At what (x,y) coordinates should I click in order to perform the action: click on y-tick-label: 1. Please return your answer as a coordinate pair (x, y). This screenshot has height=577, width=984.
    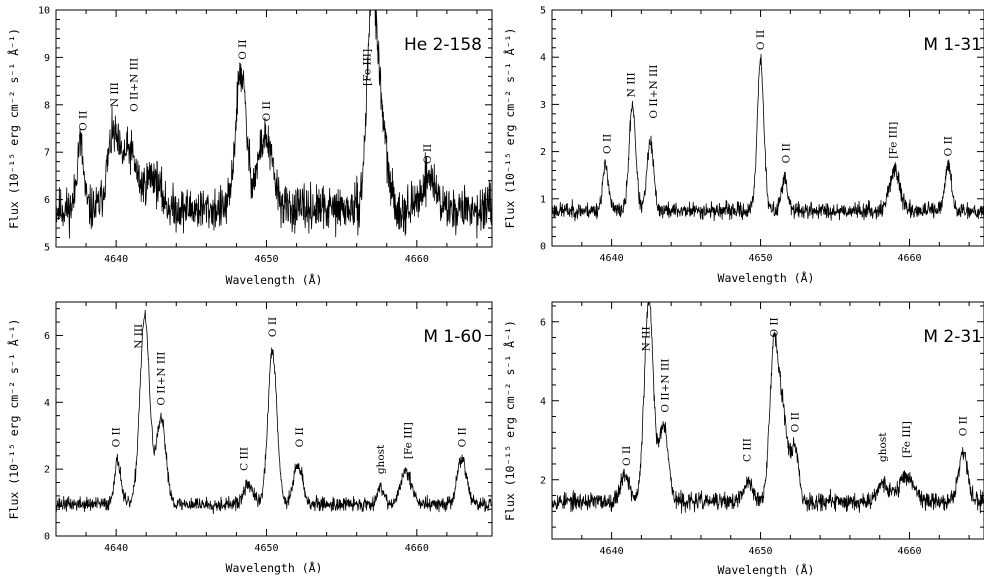
    Looking at the image, I should click on (543, 199).